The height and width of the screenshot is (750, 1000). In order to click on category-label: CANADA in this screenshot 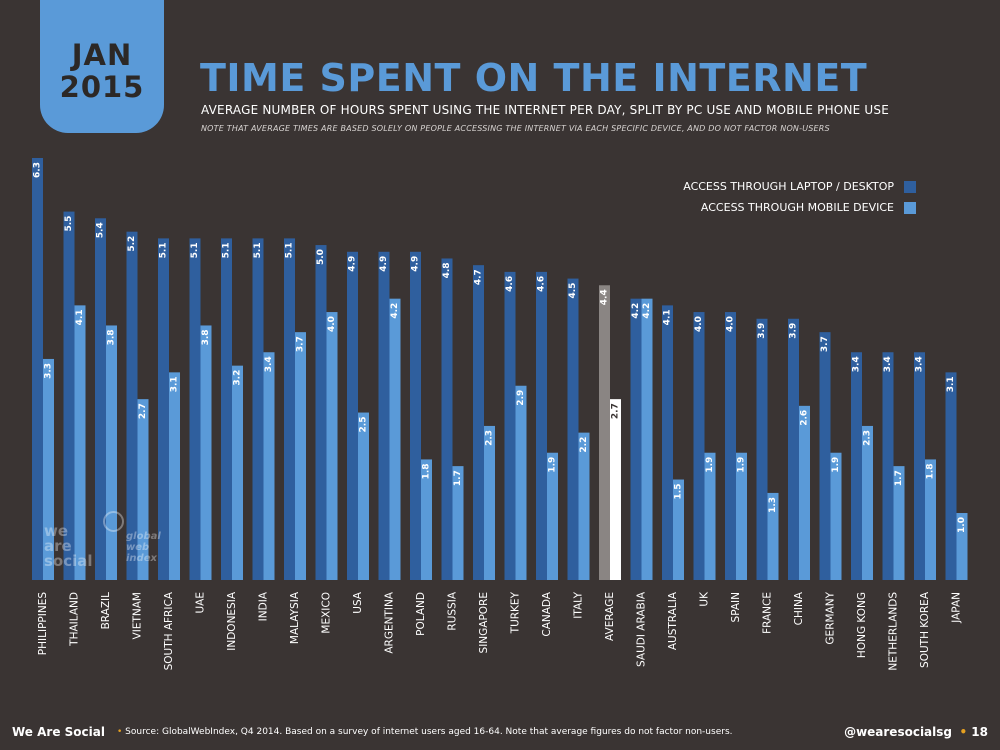, I will do `click(547, 613)`.